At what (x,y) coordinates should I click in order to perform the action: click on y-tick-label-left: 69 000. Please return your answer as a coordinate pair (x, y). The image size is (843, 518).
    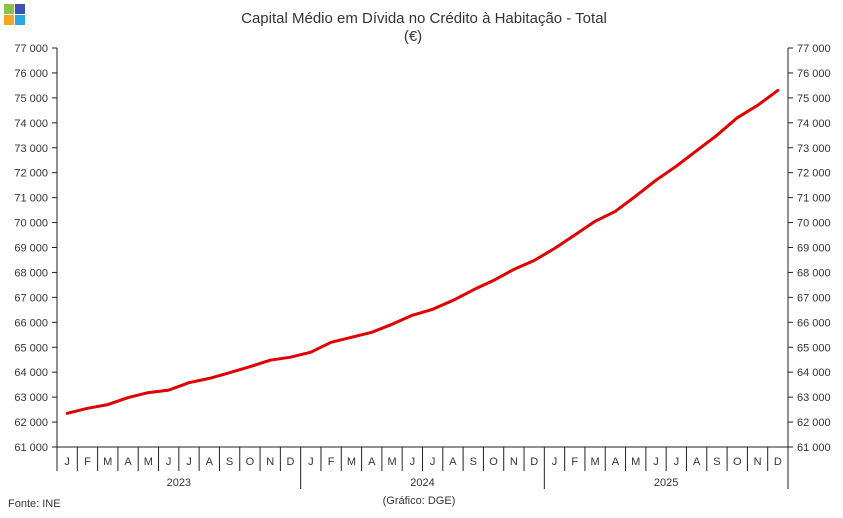
    Looking at the image, I should click on (31, 249).